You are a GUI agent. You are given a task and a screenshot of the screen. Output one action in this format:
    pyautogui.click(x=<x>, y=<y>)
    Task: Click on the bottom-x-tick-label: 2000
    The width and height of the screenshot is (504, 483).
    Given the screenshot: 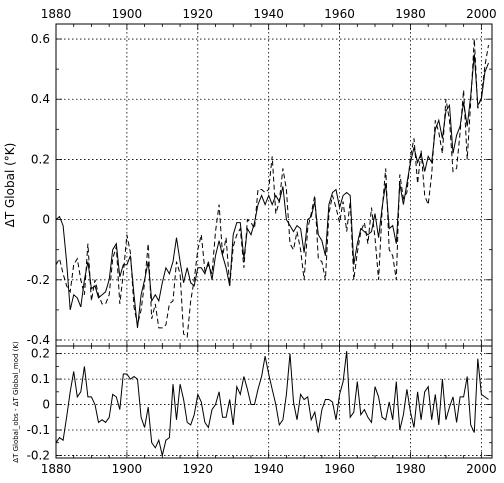 What is the action you would take?
    pyautogui.click(x=481, y=469)
    